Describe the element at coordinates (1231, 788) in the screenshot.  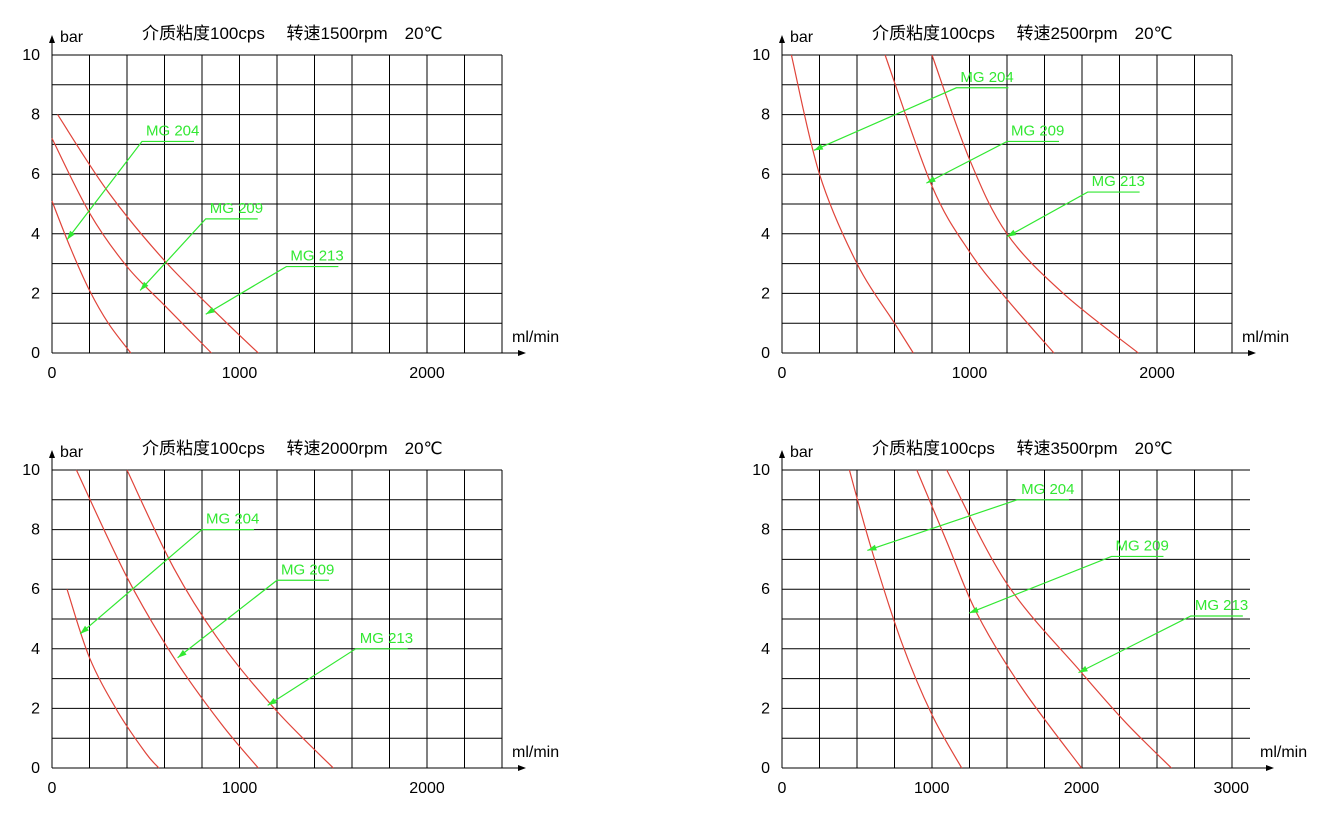
I see `x-tick-label: 3000` at that location.